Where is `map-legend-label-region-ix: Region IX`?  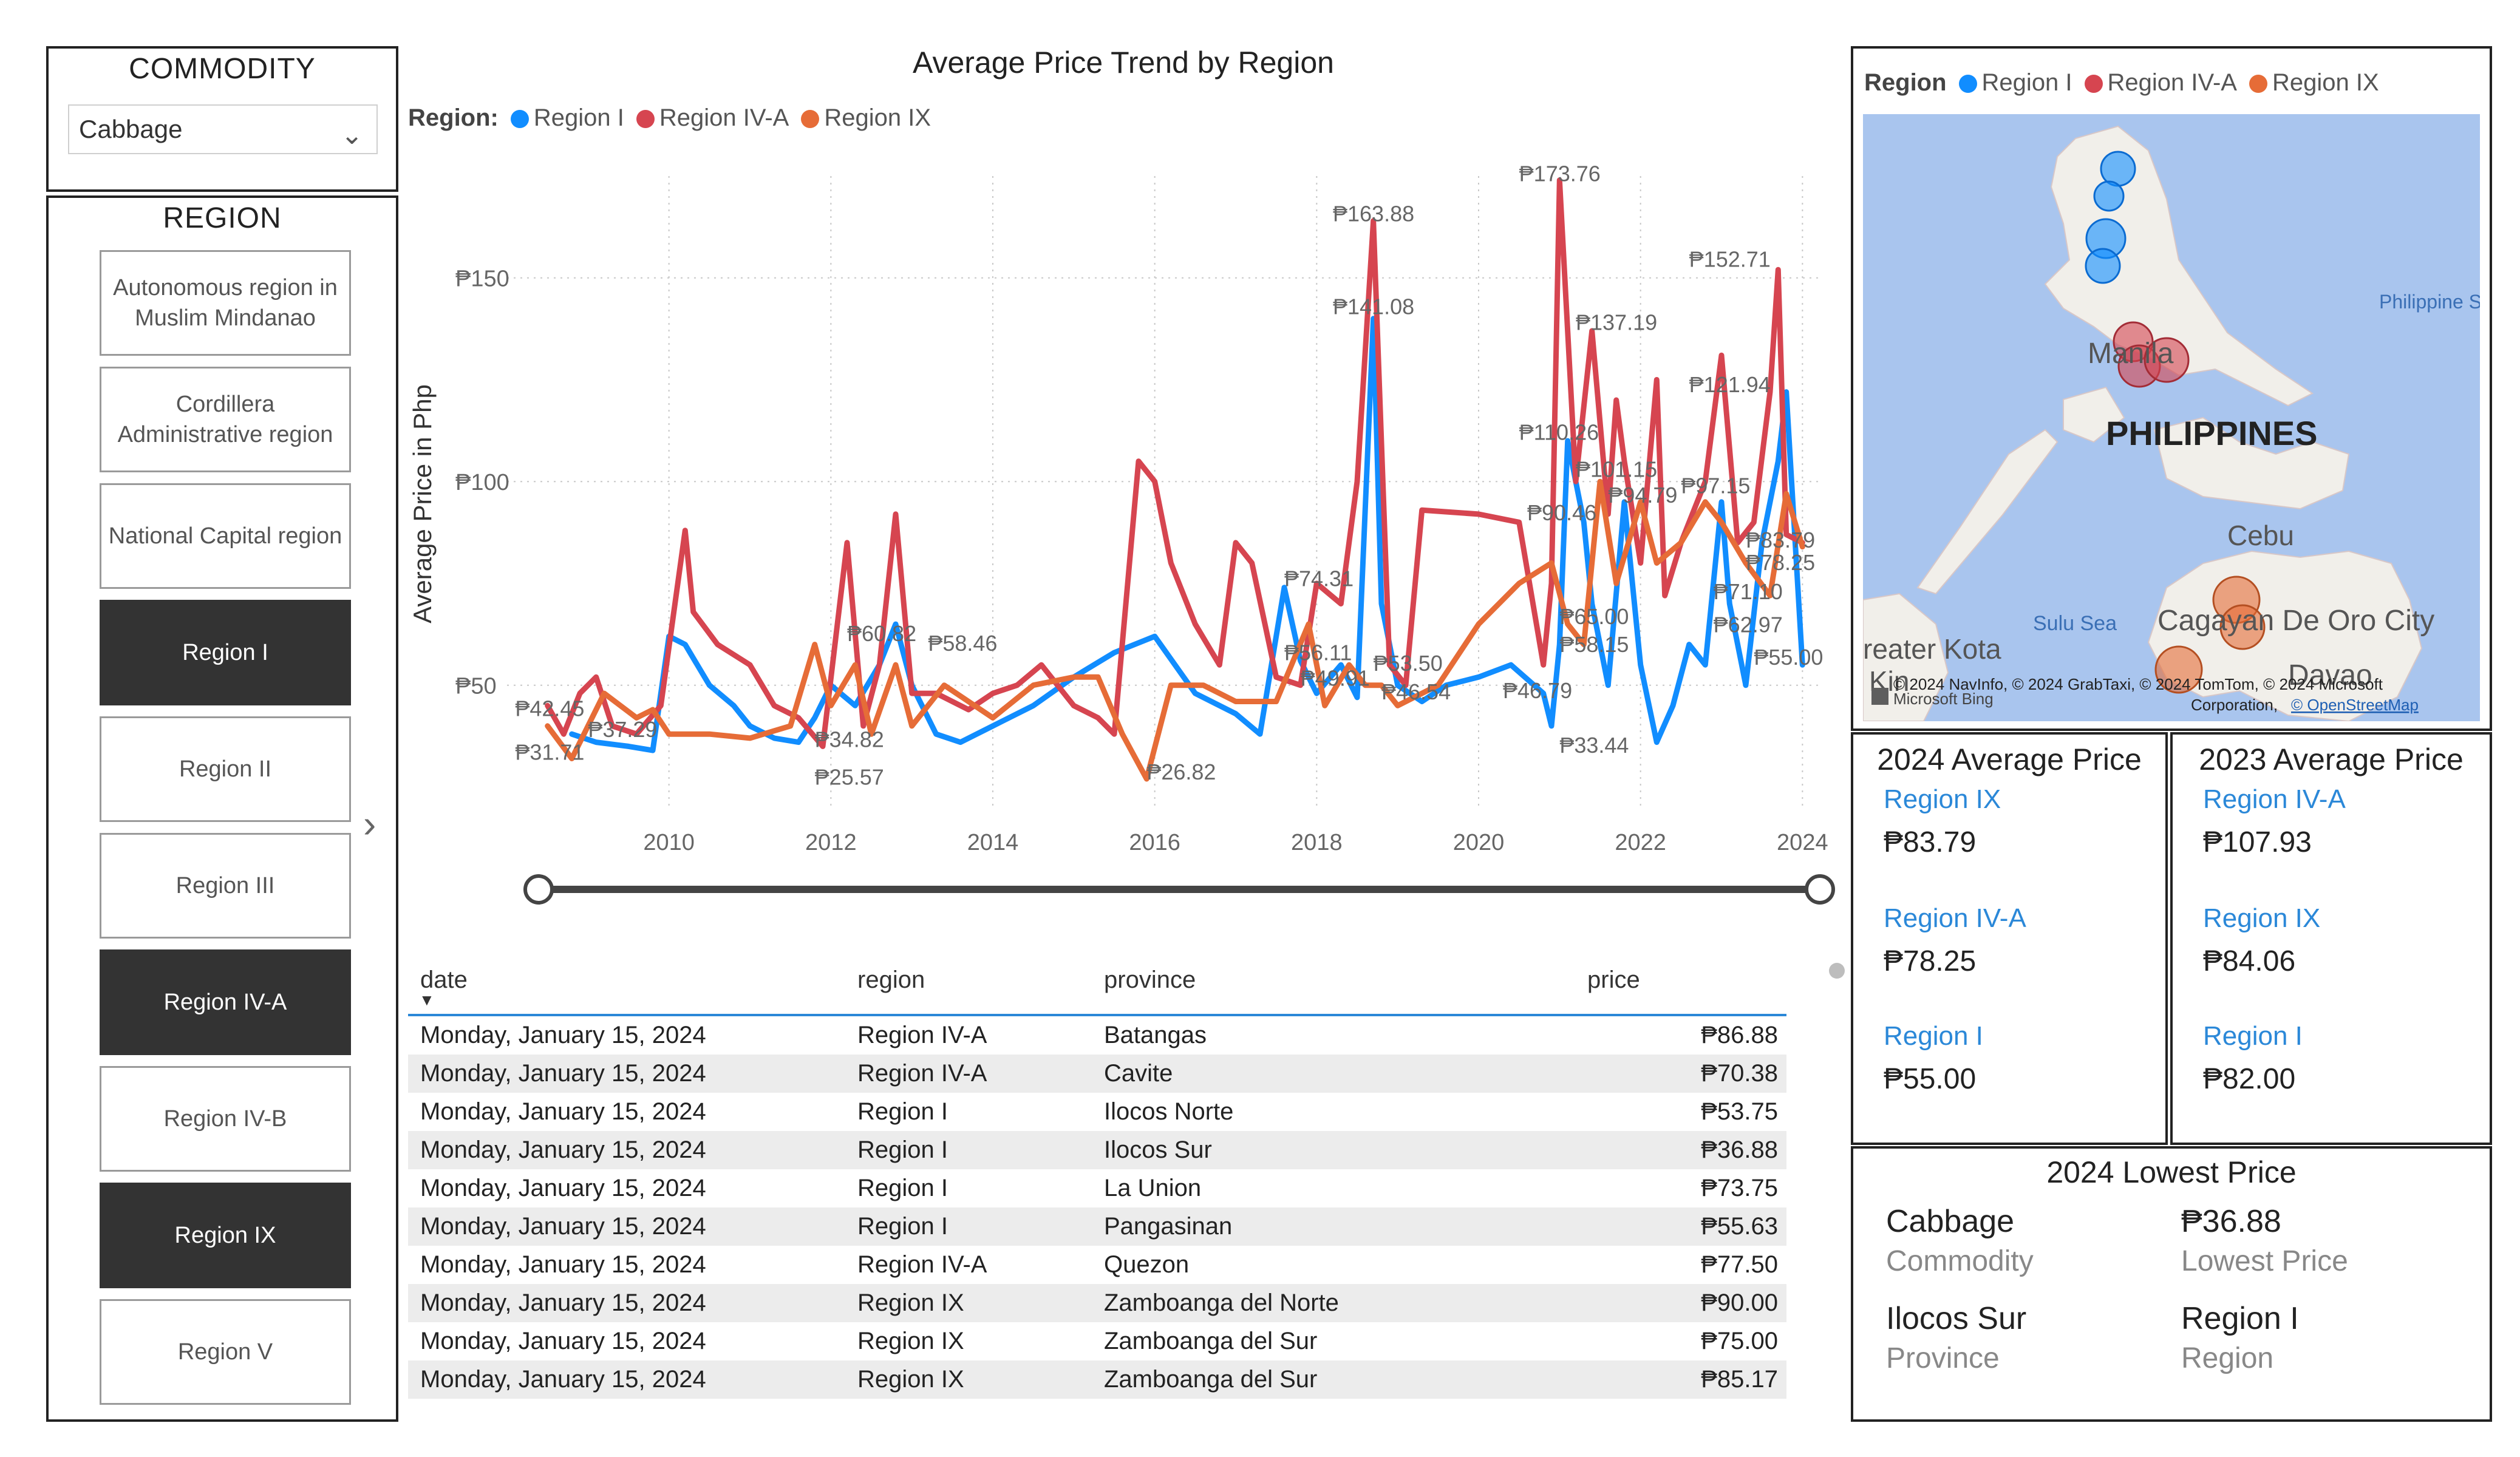
map-legend-label-region-ix: Region IX is located at coordinates (2325, 82).